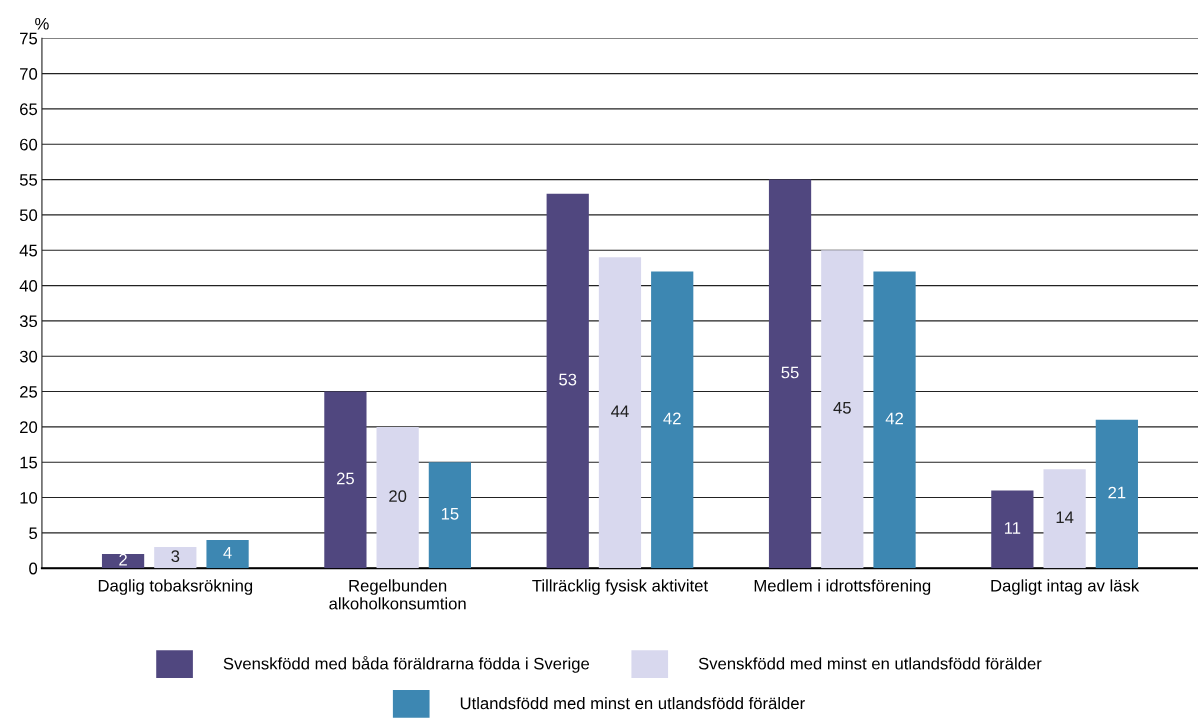  What do you see at coordinates (29, 109) in the screenshot?
I see `y-tick-label: 65` at bounding box center [29, 109].